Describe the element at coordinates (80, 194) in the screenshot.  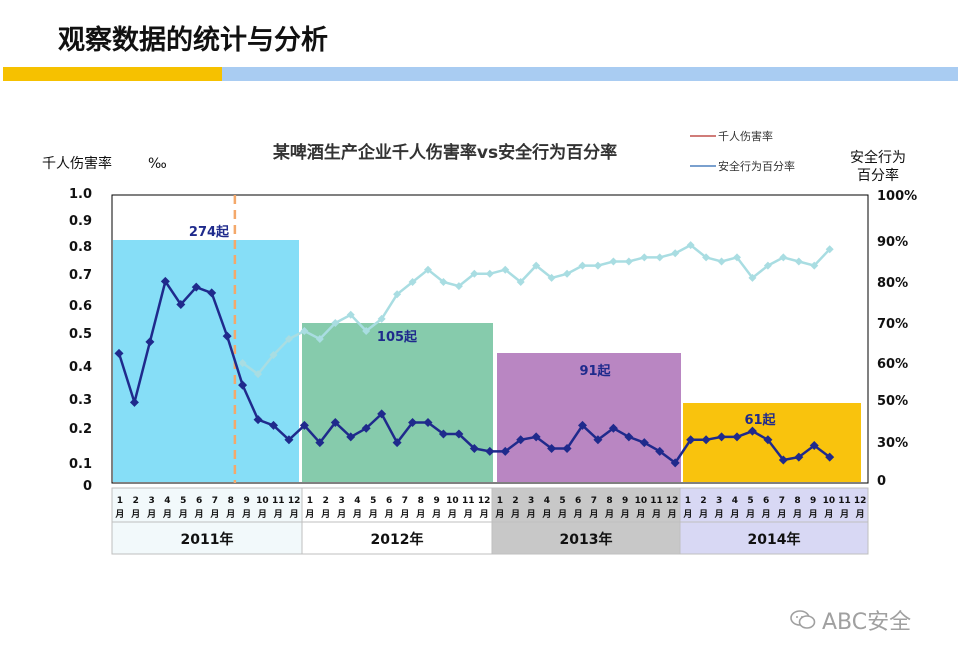
I see `left-tick-label: 1.0` at that location.